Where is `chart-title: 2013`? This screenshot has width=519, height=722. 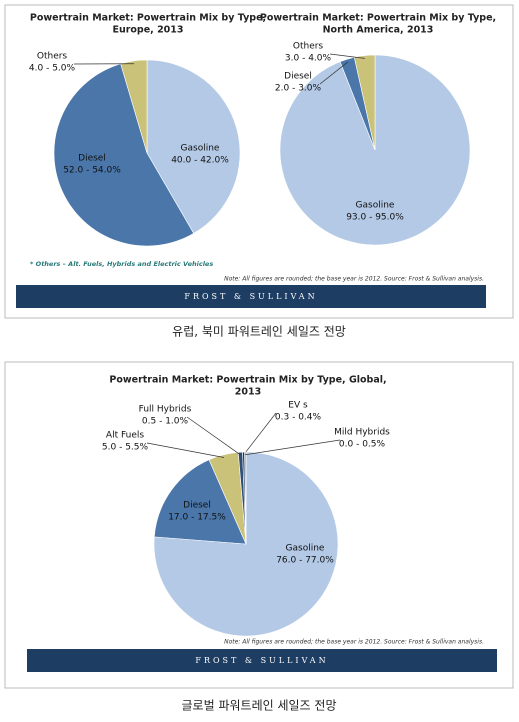
chart-title: 2013 is located at coordinates (248, 392).